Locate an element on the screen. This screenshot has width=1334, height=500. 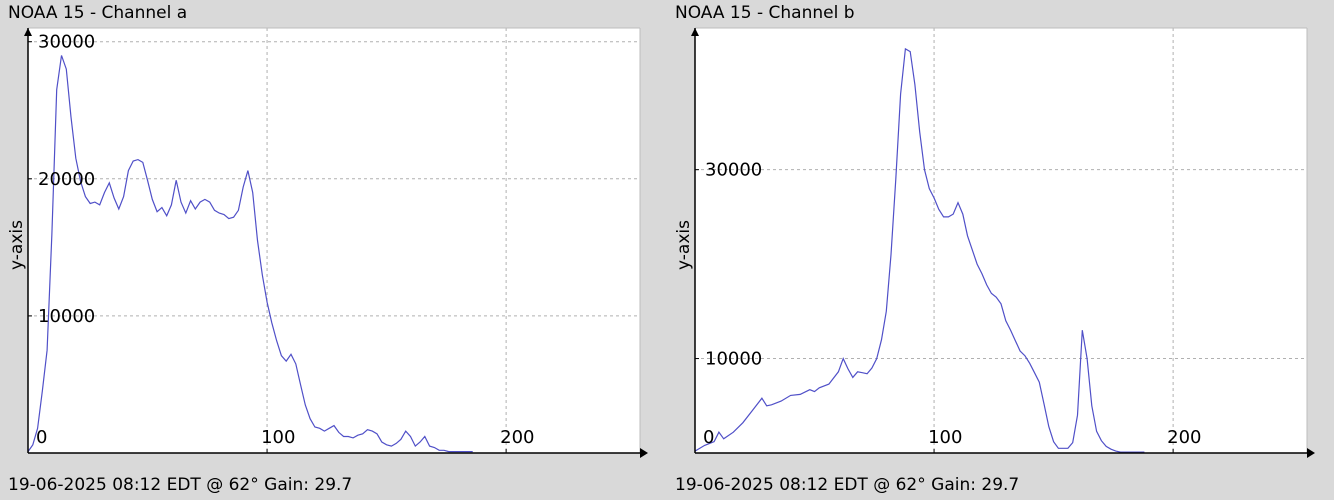
chart-title: NOAA 15 - Channel b is located at coordinates (765, 13).